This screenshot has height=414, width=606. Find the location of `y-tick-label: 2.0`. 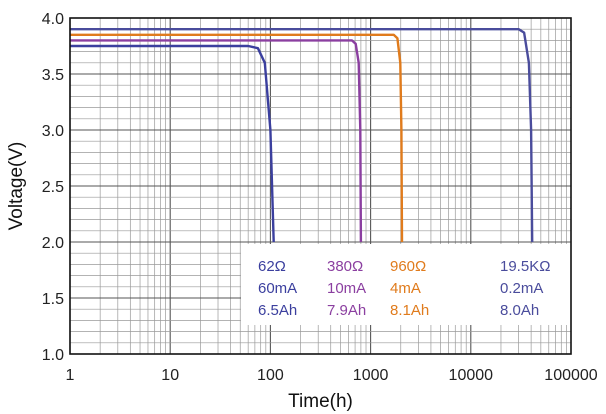

y-tick-label: 2.0 is located at coordinates (53, 243).